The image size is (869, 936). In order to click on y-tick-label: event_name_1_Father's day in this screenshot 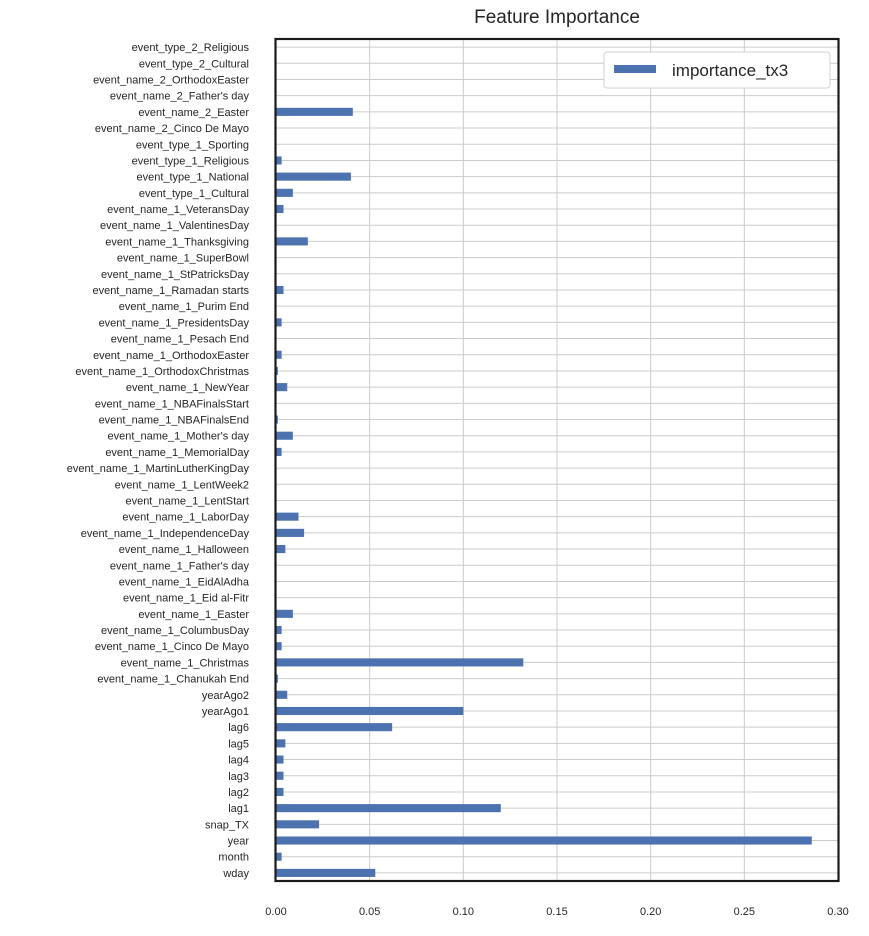, I will do `click(180, 566)`.